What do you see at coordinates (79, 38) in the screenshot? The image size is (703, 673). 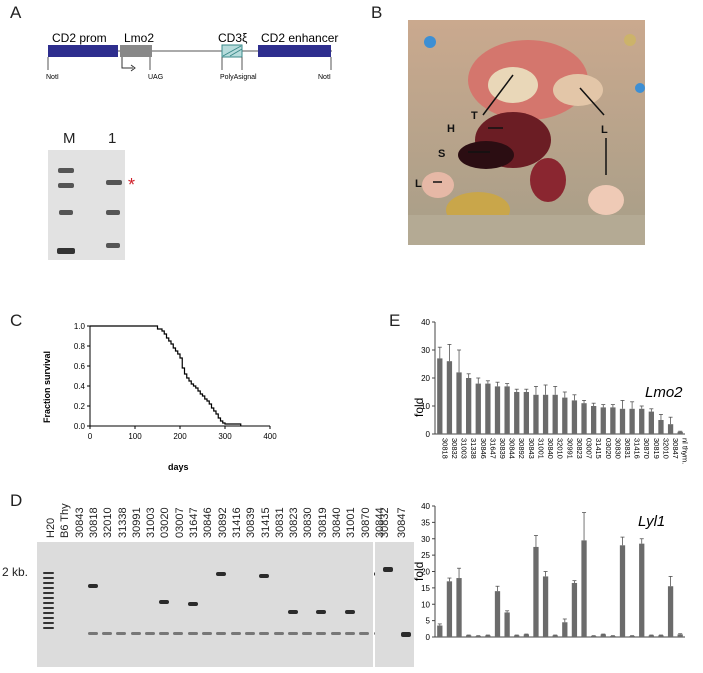 I see `cd2-prom-label: CD2 prom` at bounding box center [79, 38].